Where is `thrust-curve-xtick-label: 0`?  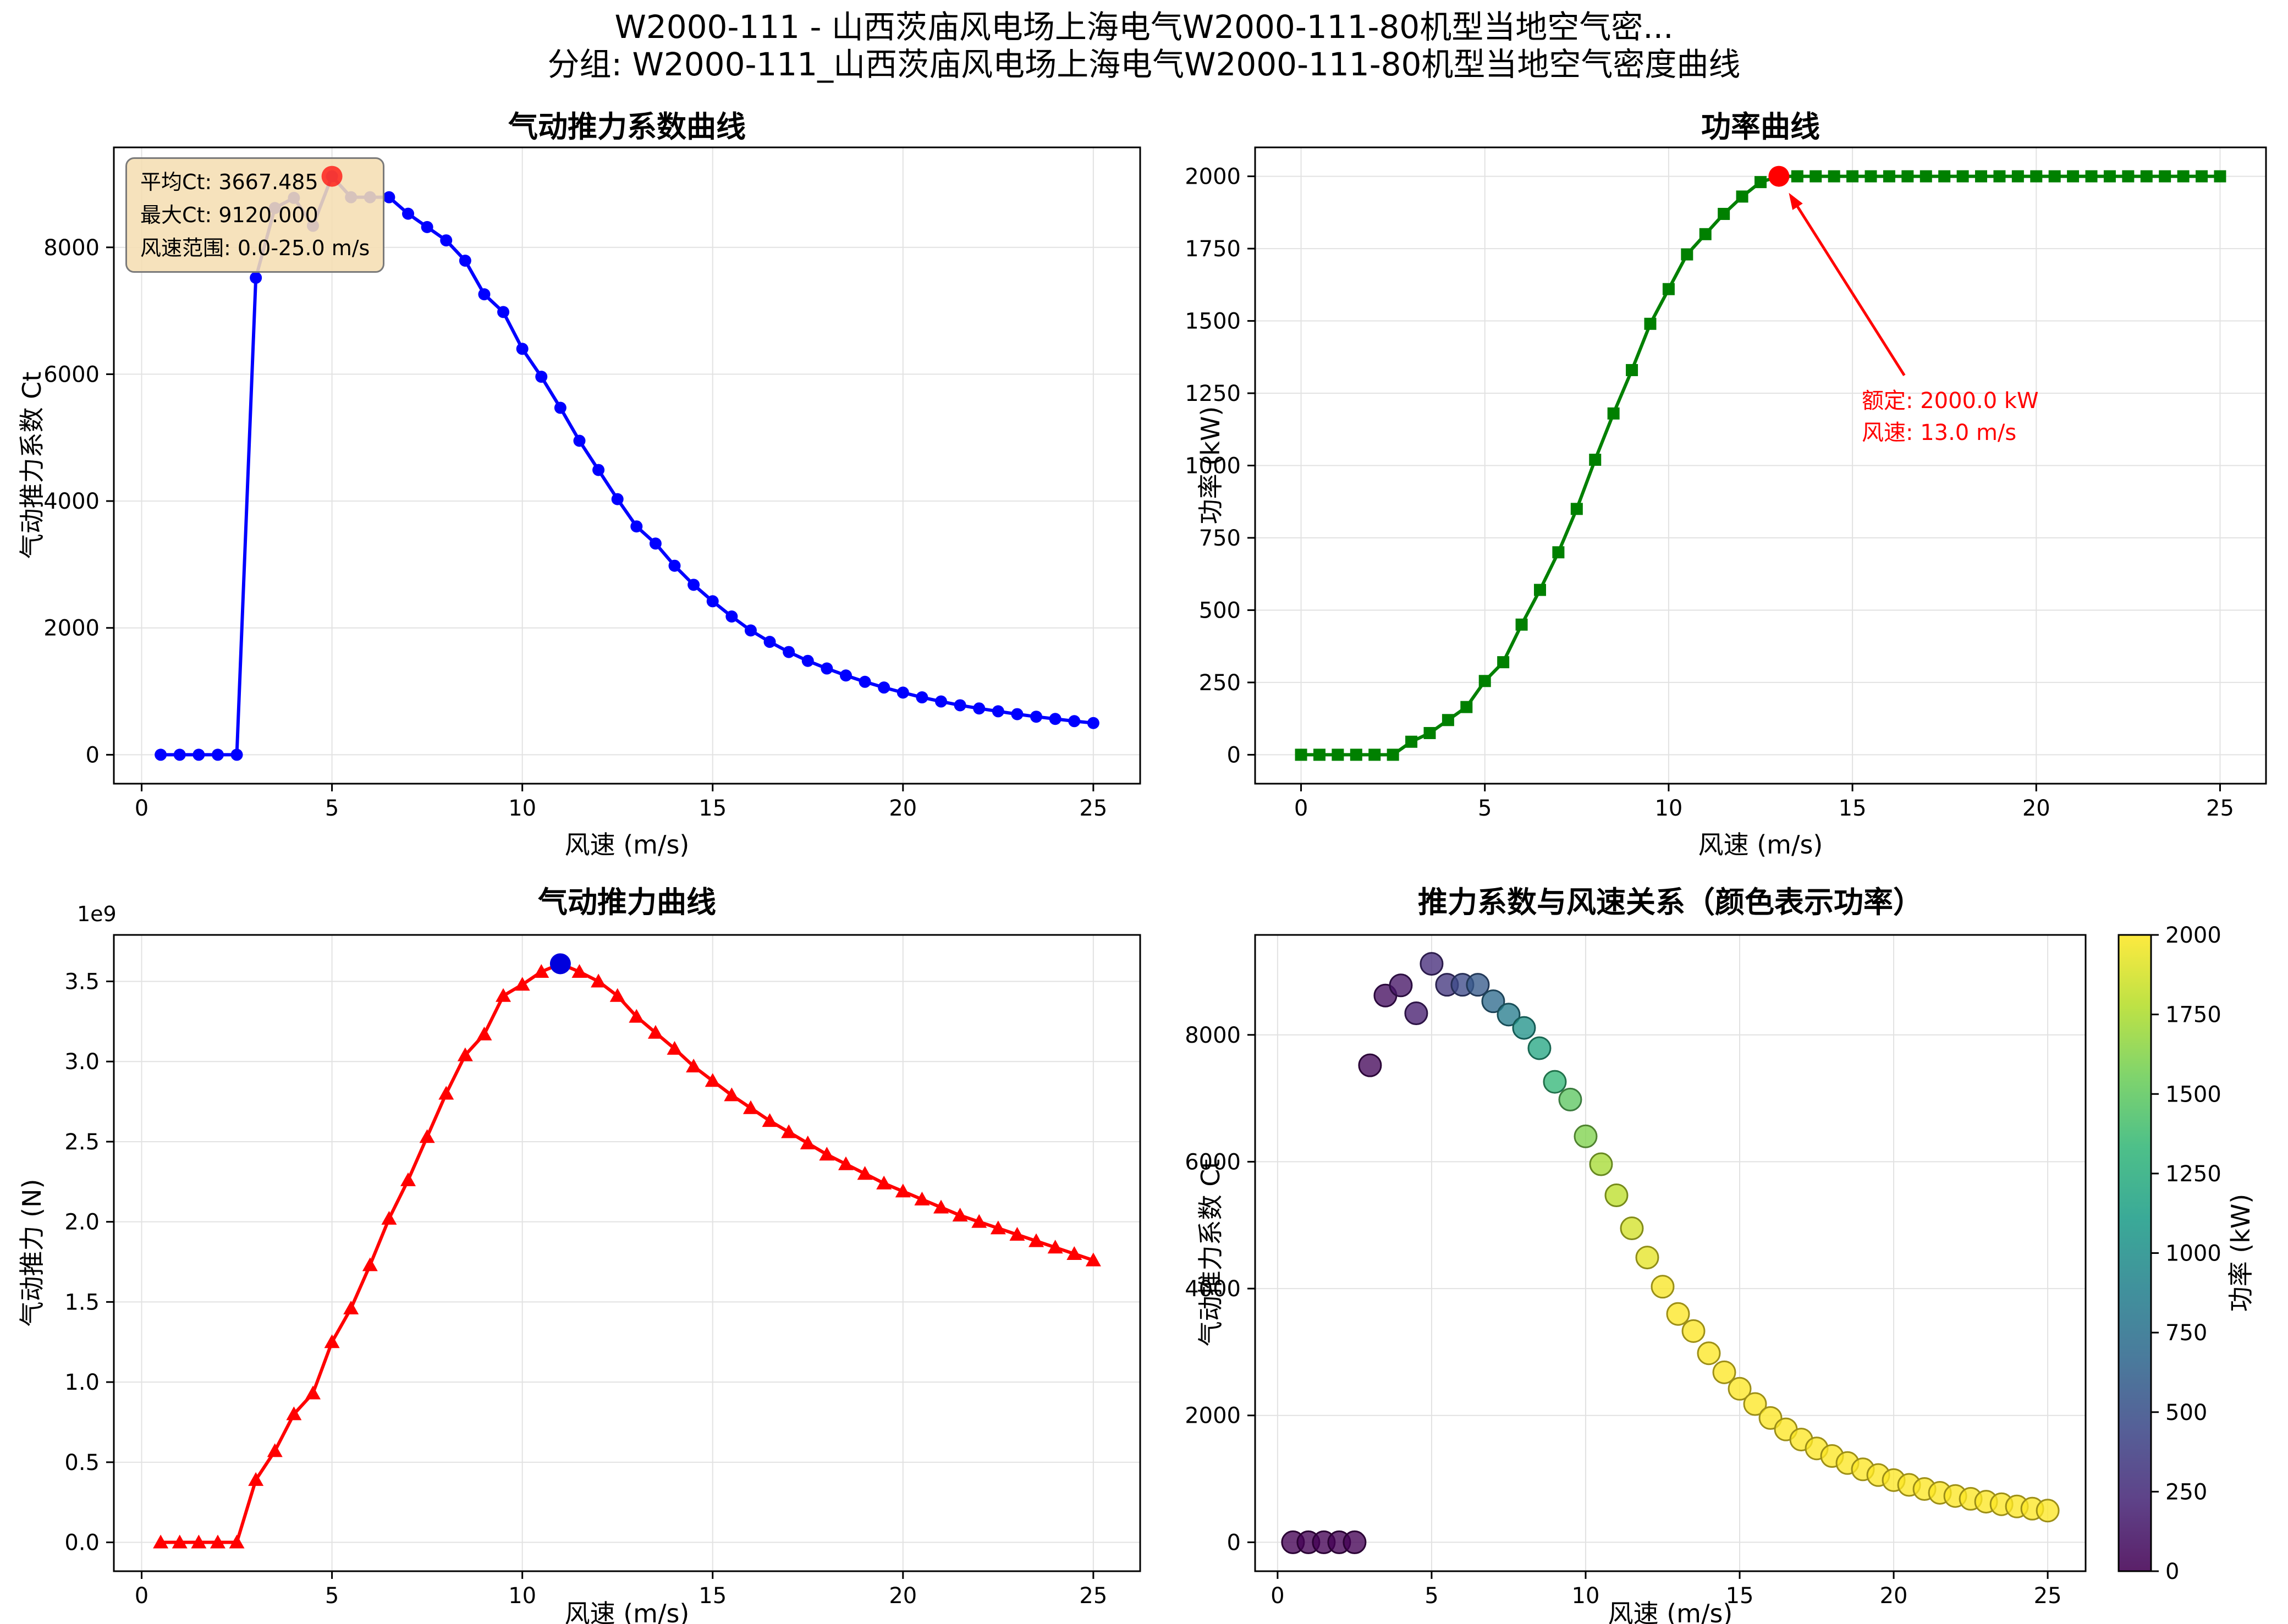 thrust-curve-xtick-label: 0 is located at coordinates (141, 1596).